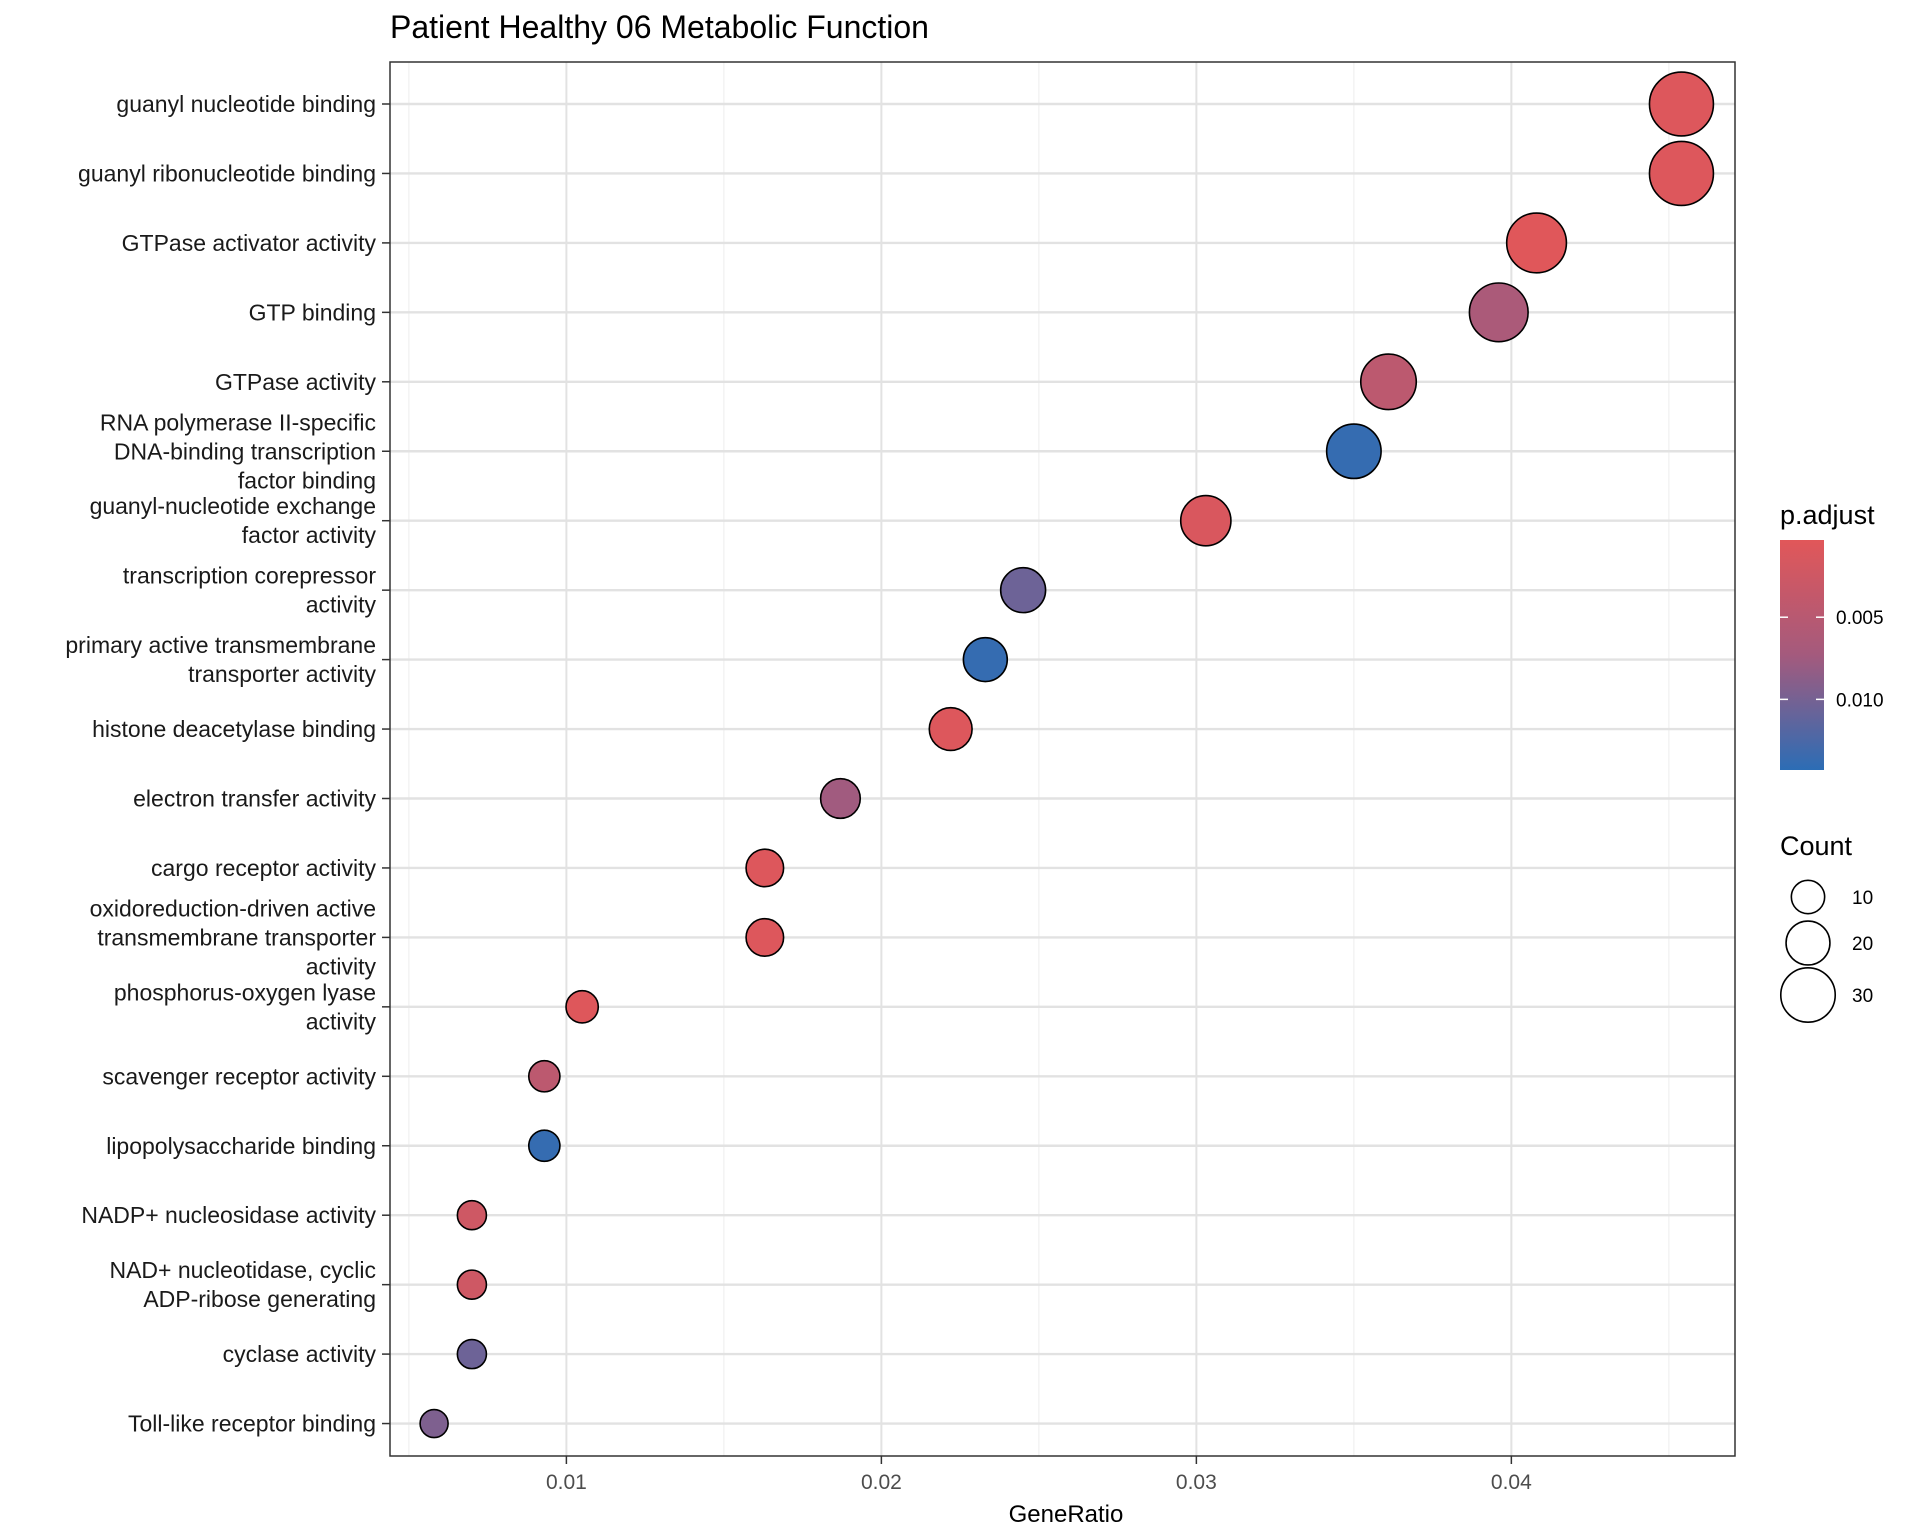 The height and width of the screenshot is (1536, 1920). Describe the element at coordinates (1862, 898) in the screenshot. I see `size-legend-label: 10` at that location.